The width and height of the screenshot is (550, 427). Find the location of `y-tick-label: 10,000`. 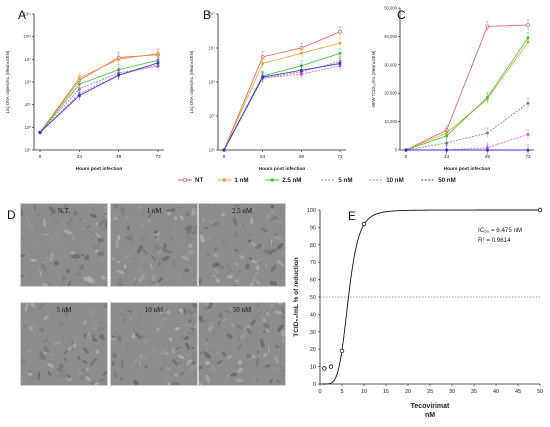

y-tick-label: 10,000 is located at coordinates (390, 121).